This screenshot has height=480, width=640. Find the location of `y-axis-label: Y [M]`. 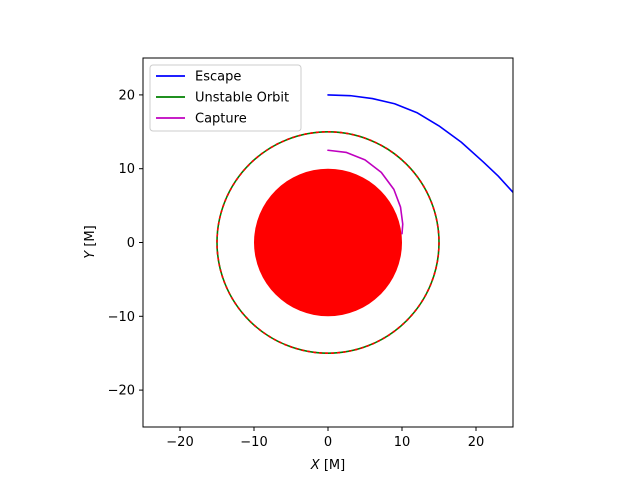

y-axis-label: Y [M] is located at coordinates (90, 241).